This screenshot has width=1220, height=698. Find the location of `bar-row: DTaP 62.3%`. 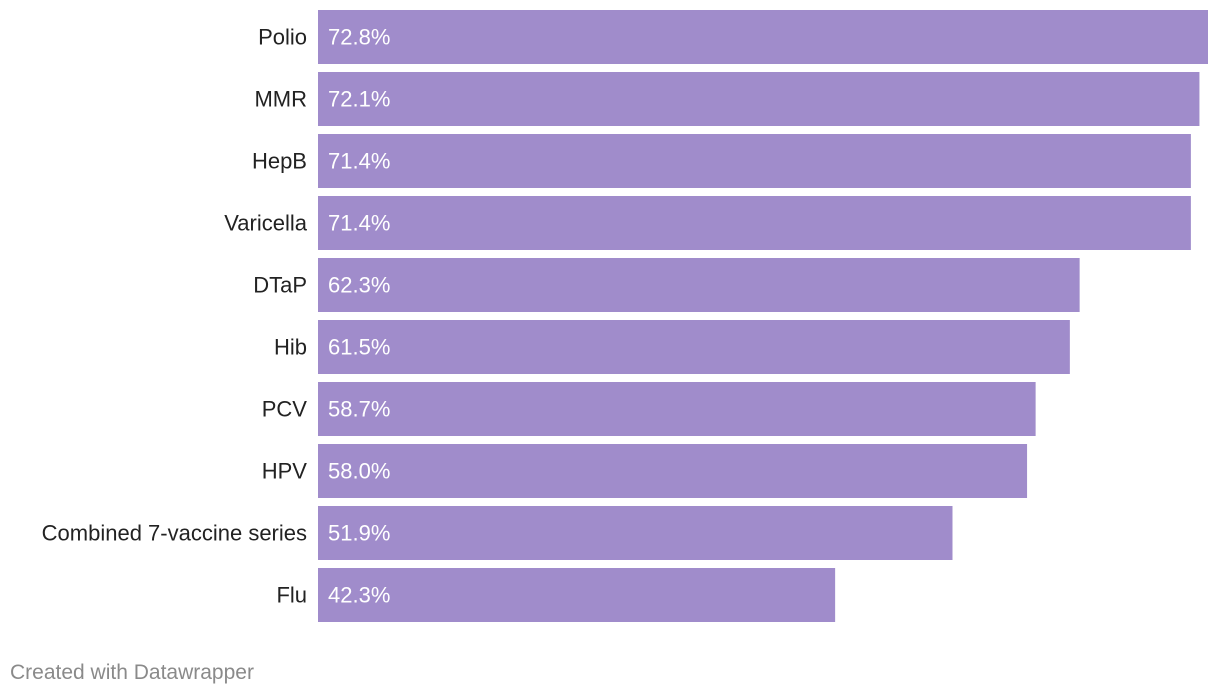

bar-row: DTaP 62.3% is located at coordinates (666, 285).